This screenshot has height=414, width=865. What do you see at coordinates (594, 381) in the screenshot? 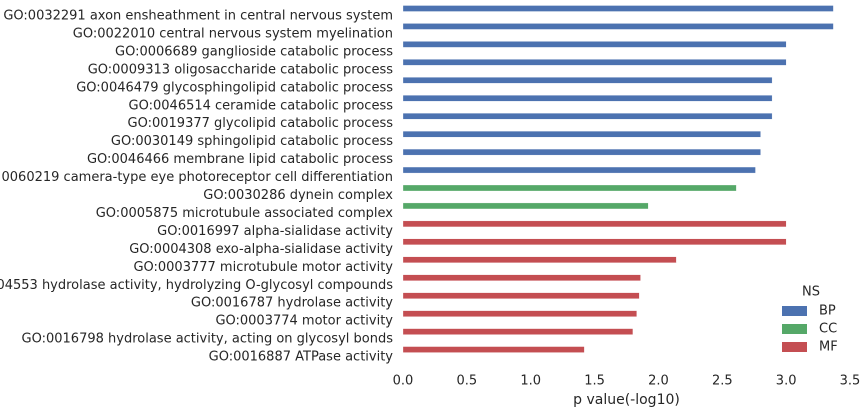
I see `x-tick-label: 1.5` at bounding box center [594, 381].